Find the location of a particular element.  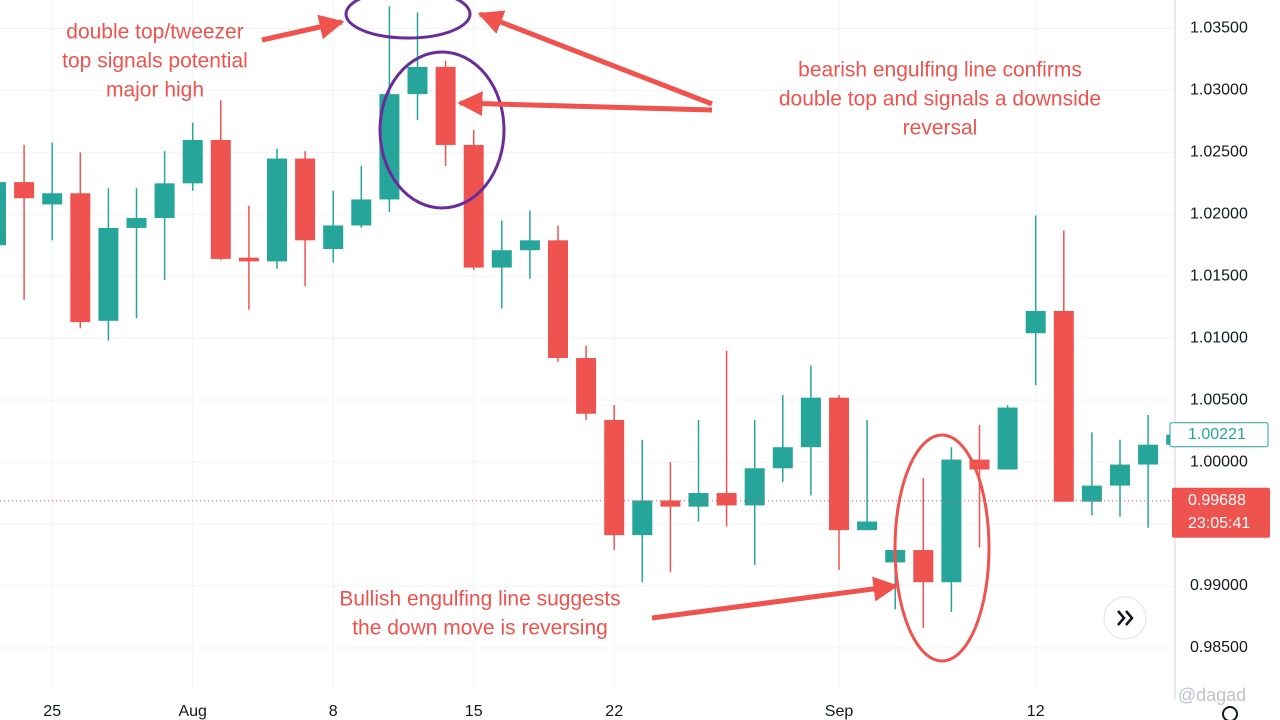

watermark: @dagad is located at coordinates (1212, 695).